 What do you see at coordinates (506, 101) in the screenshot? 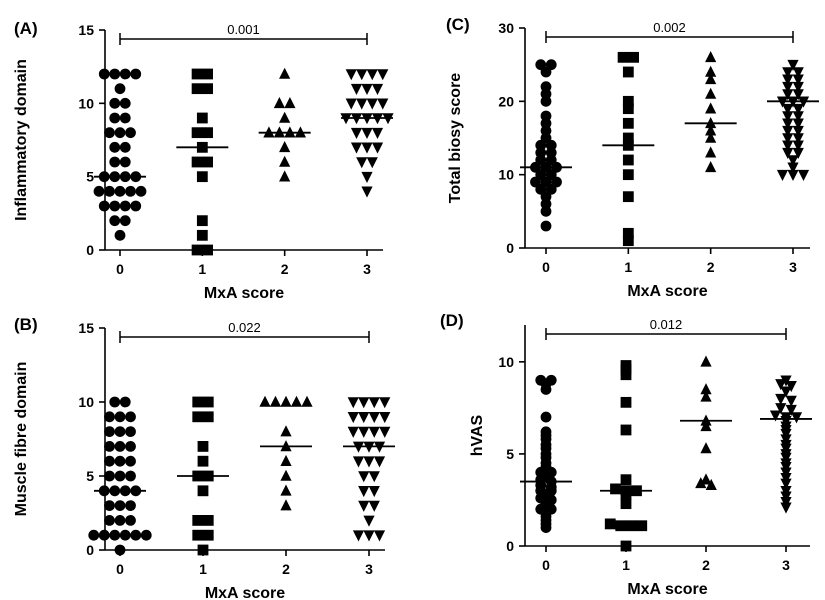
I see `y-tick-label: 20` at bounding box center [506, 101].